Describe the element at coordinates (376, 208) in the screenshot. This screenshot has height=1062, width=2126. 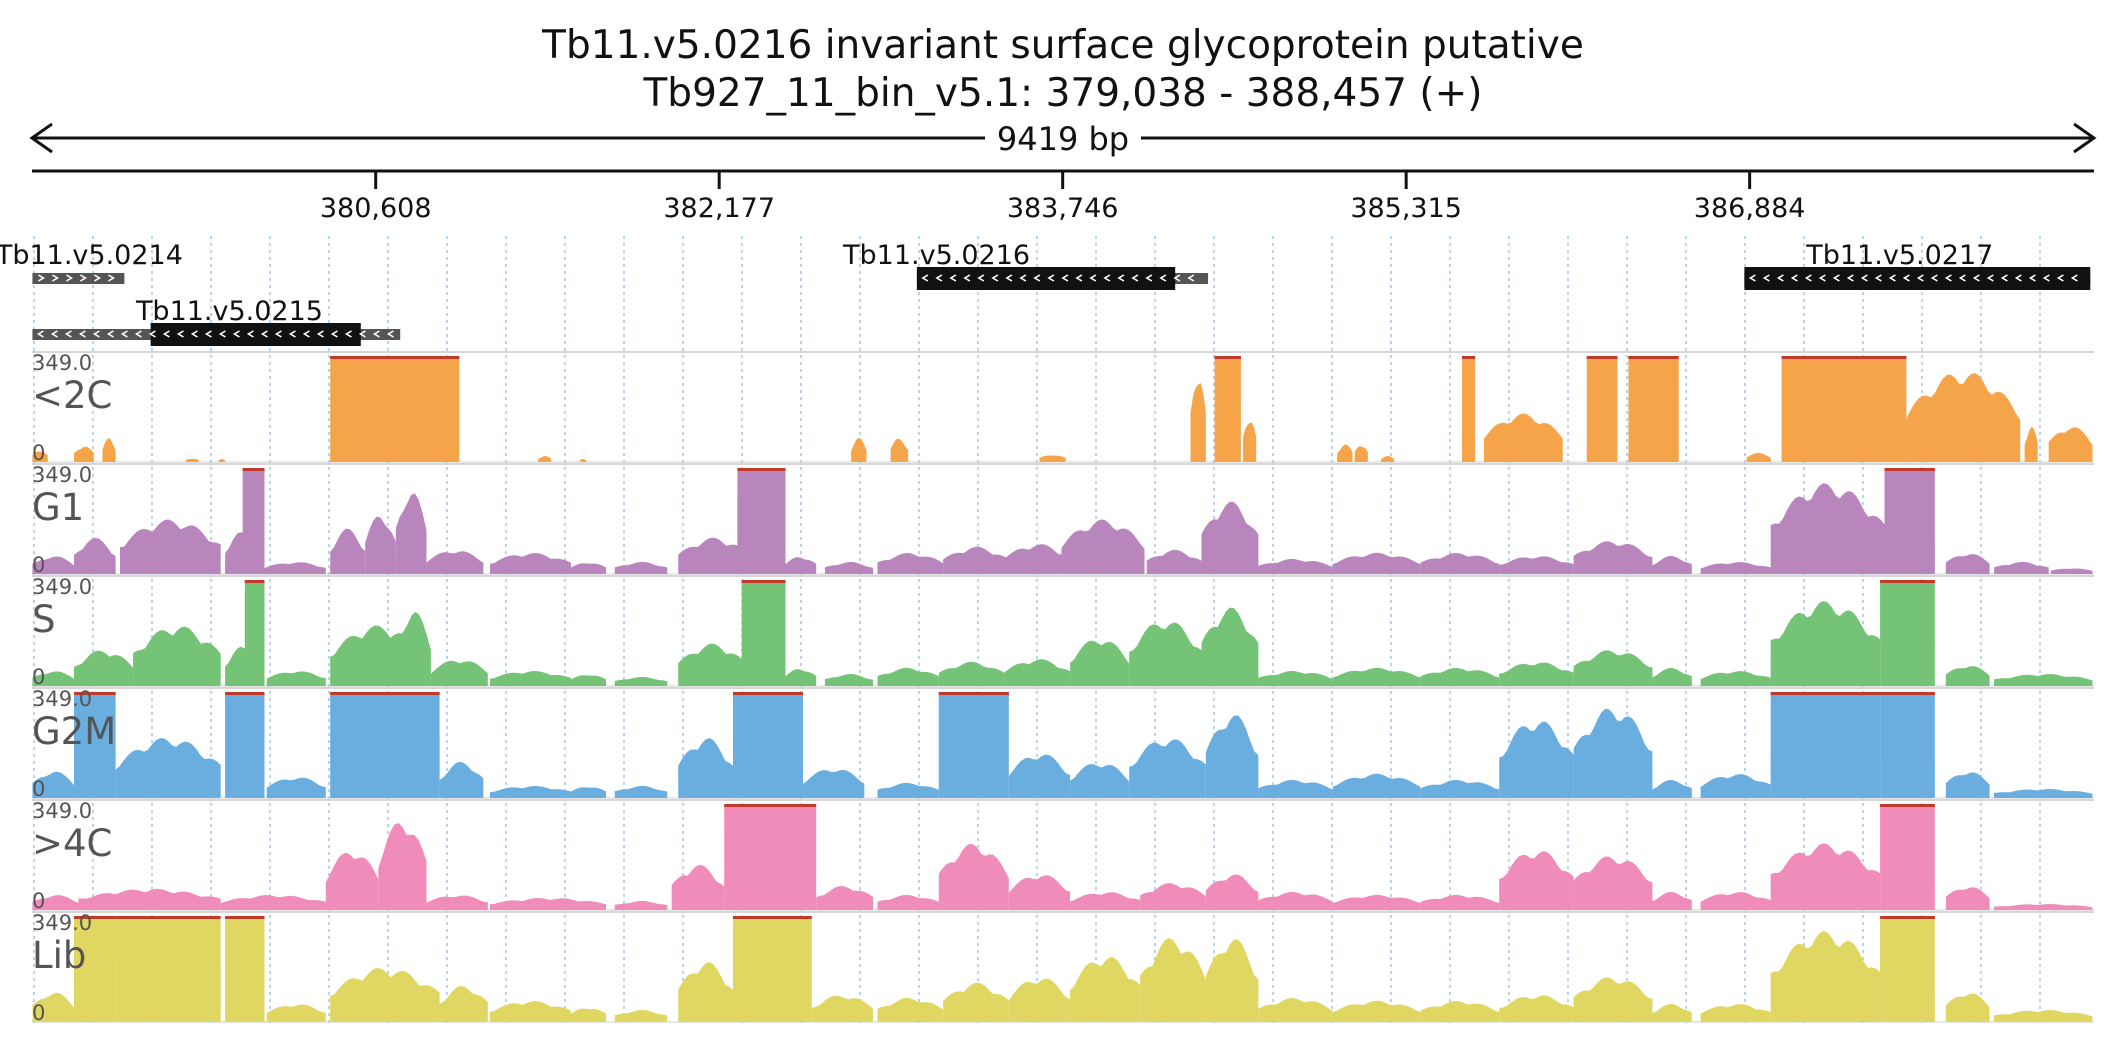
I see `ruler-tick-label: 380,608` at that location.